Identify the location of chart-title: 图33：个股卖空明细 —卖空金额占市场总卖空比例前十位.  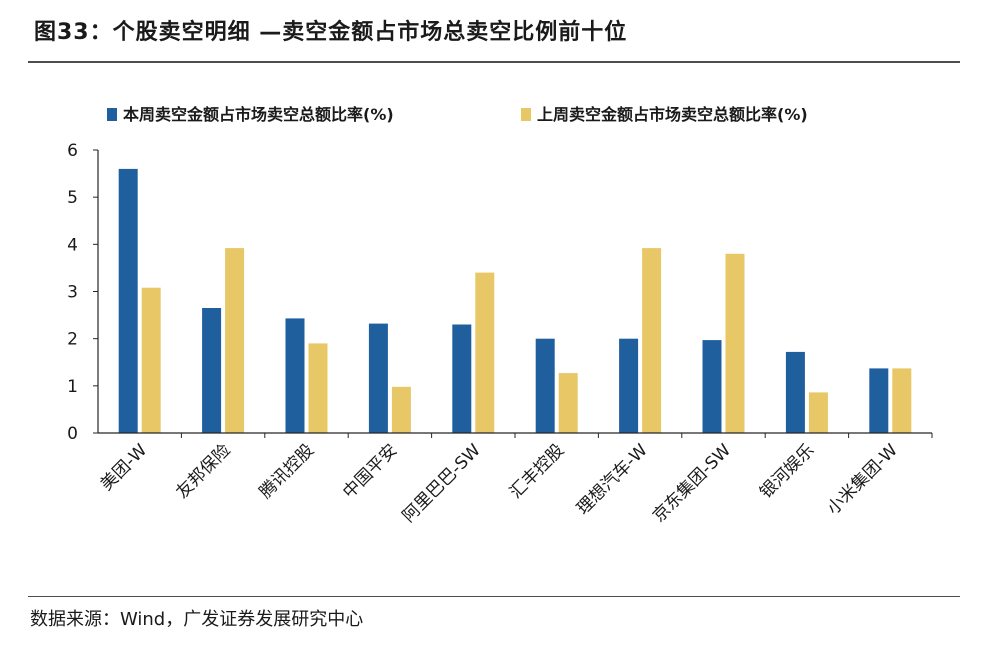
(331, 32).